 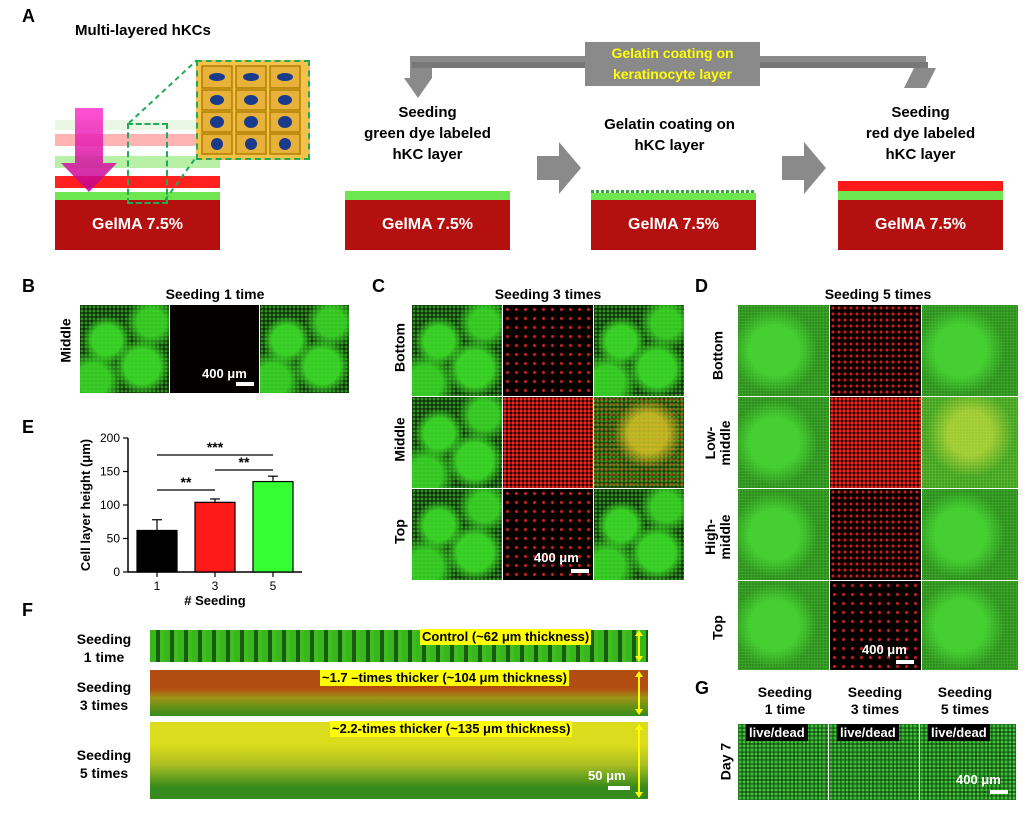 What do you see at coordinates (28, 427) in the screenshot?
I see `panel-letter-e: E` at bounding box center [28, 427].